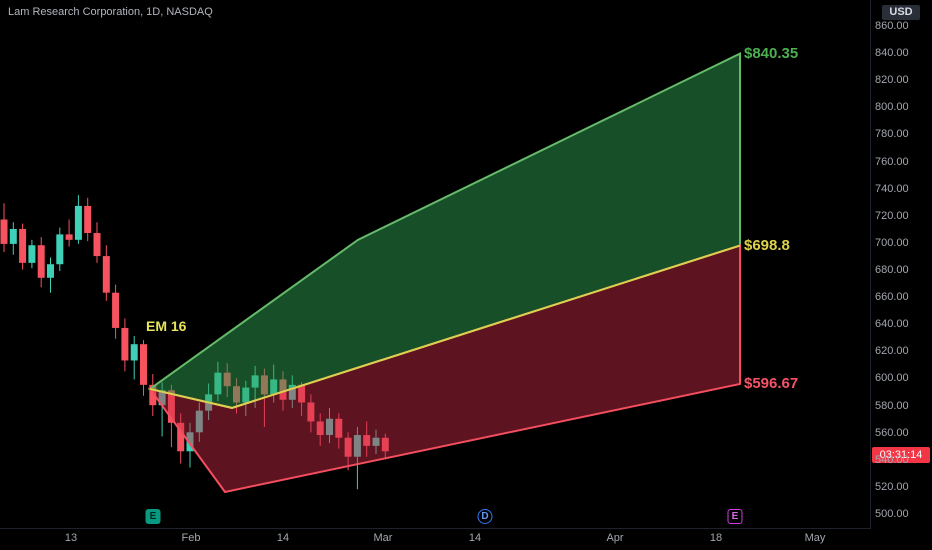 Image resolution: width=932 pixels, height=550 pixels. Describe the element at coordinates (892, 107) in the screenshot. I see `price-tick: 800.00` at that location.